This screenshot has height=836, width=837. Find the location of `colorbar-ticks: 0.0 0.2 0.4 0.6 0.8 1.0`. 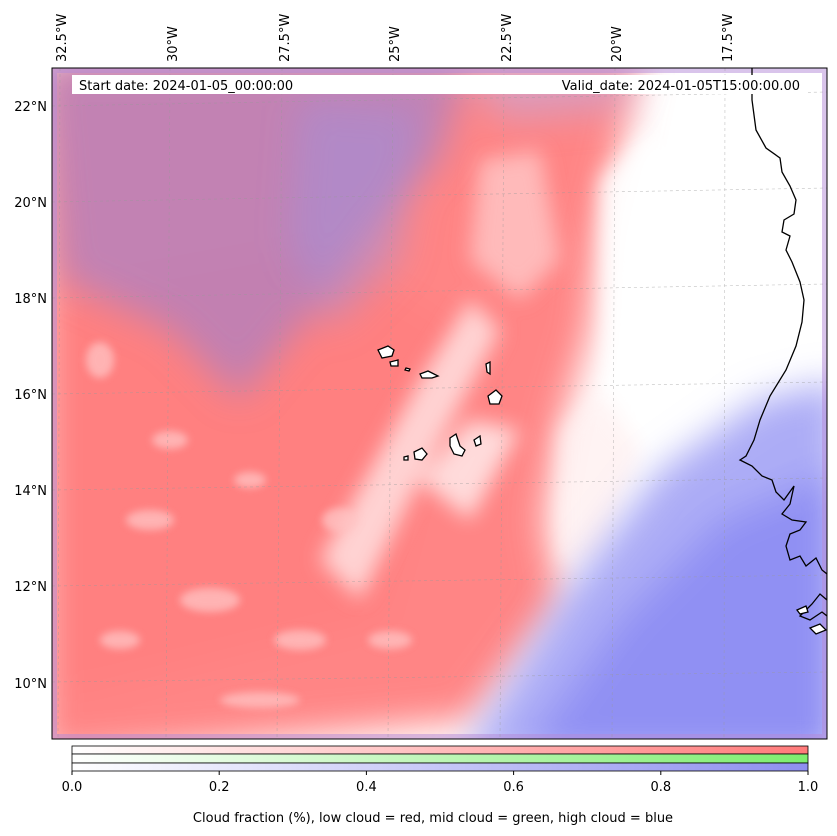

colorbar-ticks: 0.0 0.2 0.4 0.6 0.8 1.0 is located at coordinates (440, 783).